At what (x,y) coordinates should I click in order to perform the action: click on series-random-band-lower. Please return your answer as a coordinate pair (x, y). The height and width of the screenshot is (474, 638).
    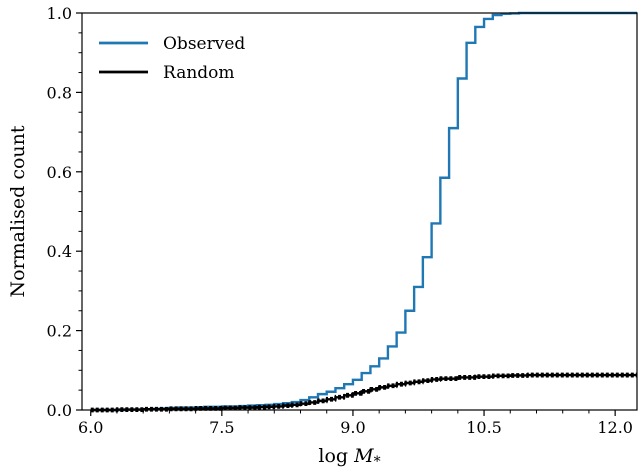
    Looking at the image, I should click on (363, 394).